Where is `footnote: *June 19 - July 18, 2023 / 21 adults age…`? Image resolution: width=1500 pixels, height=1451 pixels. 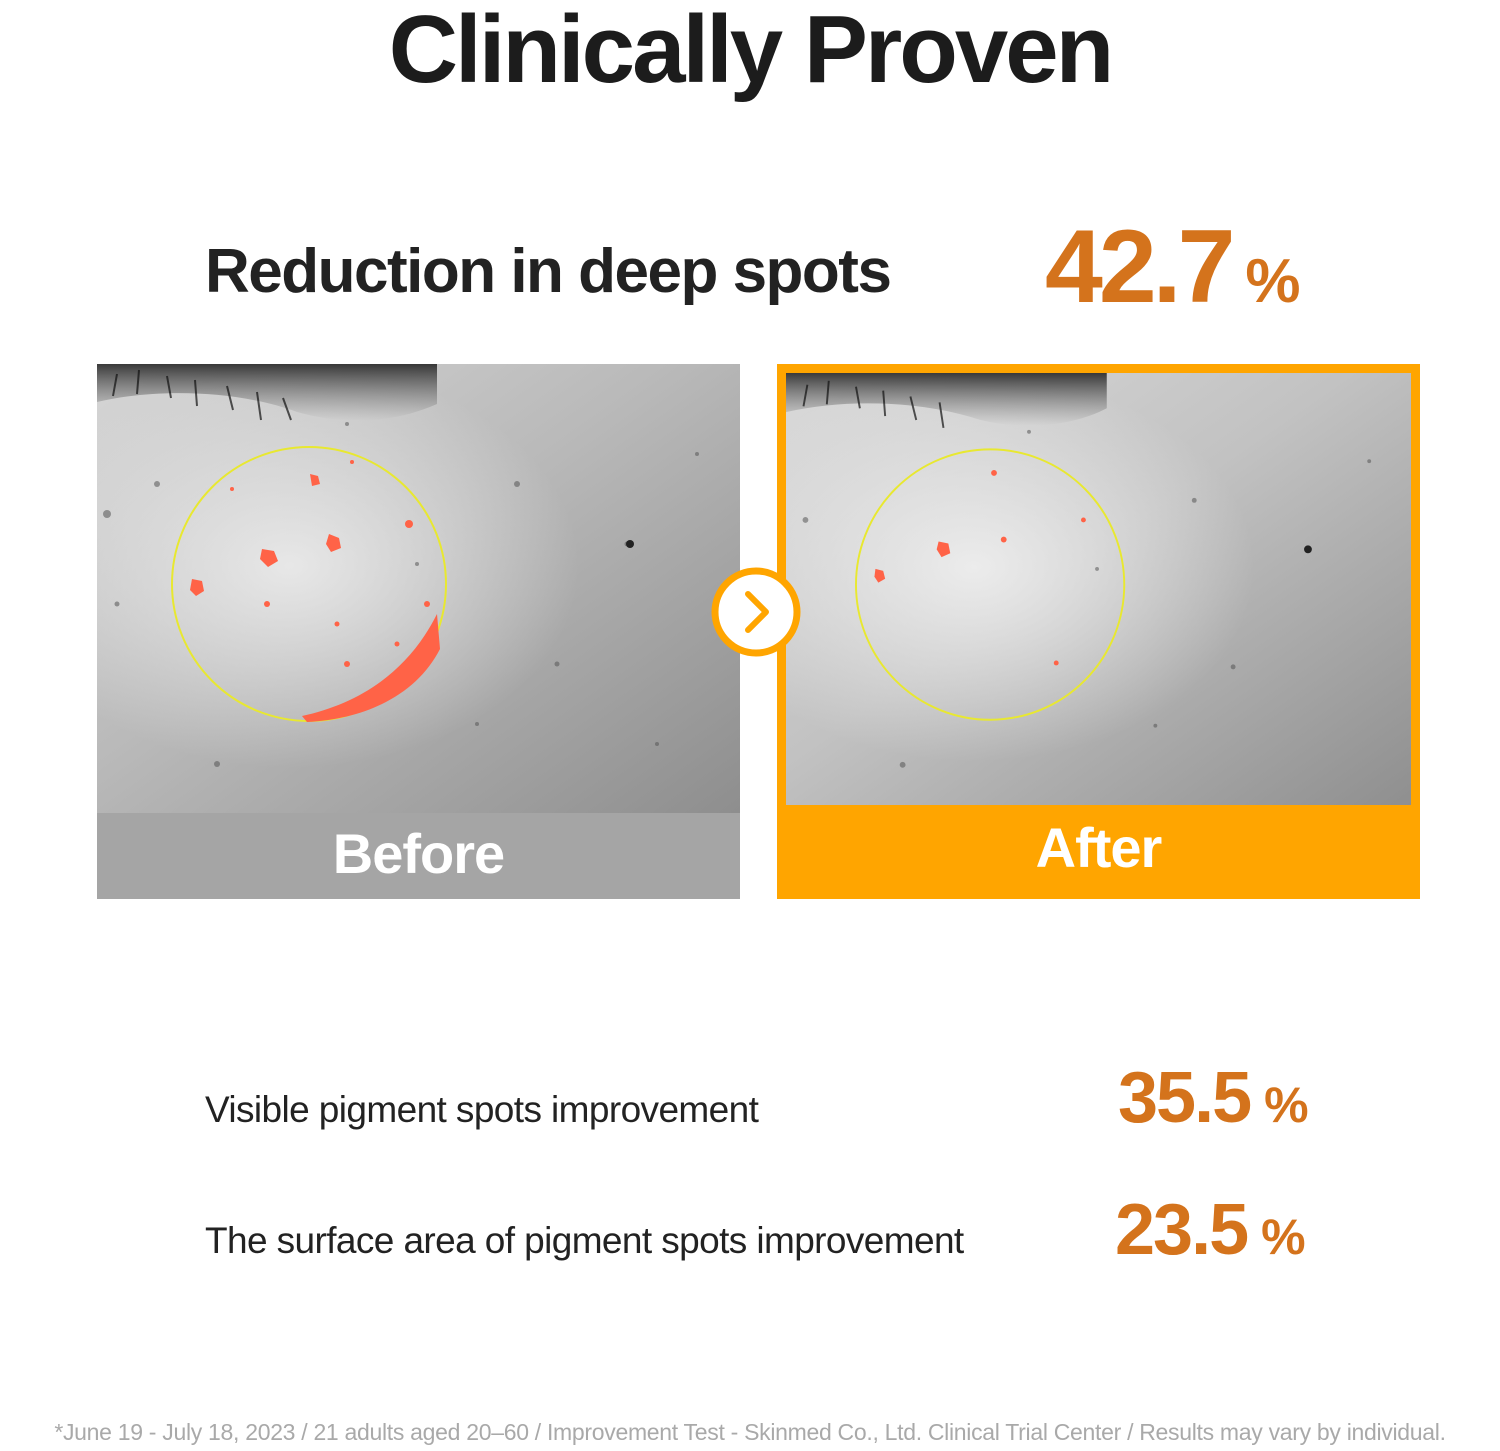
footnote: *June 19 - July 18, 2023 / 21 adults age… is located at coordinates (750, 1432).